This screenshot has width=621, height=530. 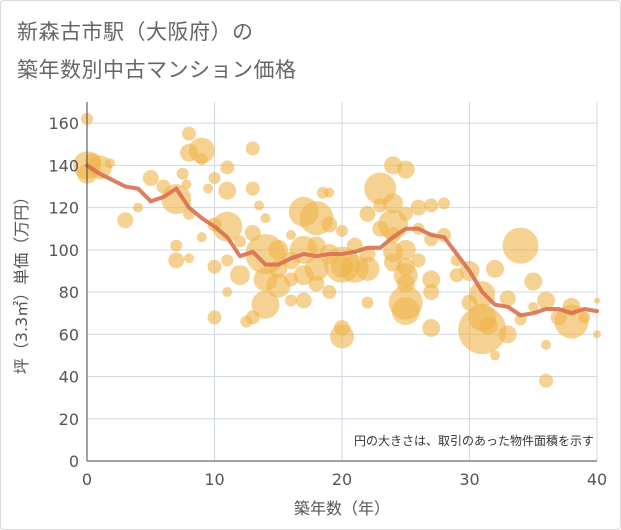 I want to click on y-tick-label: 100, so click(x=63, y=250).